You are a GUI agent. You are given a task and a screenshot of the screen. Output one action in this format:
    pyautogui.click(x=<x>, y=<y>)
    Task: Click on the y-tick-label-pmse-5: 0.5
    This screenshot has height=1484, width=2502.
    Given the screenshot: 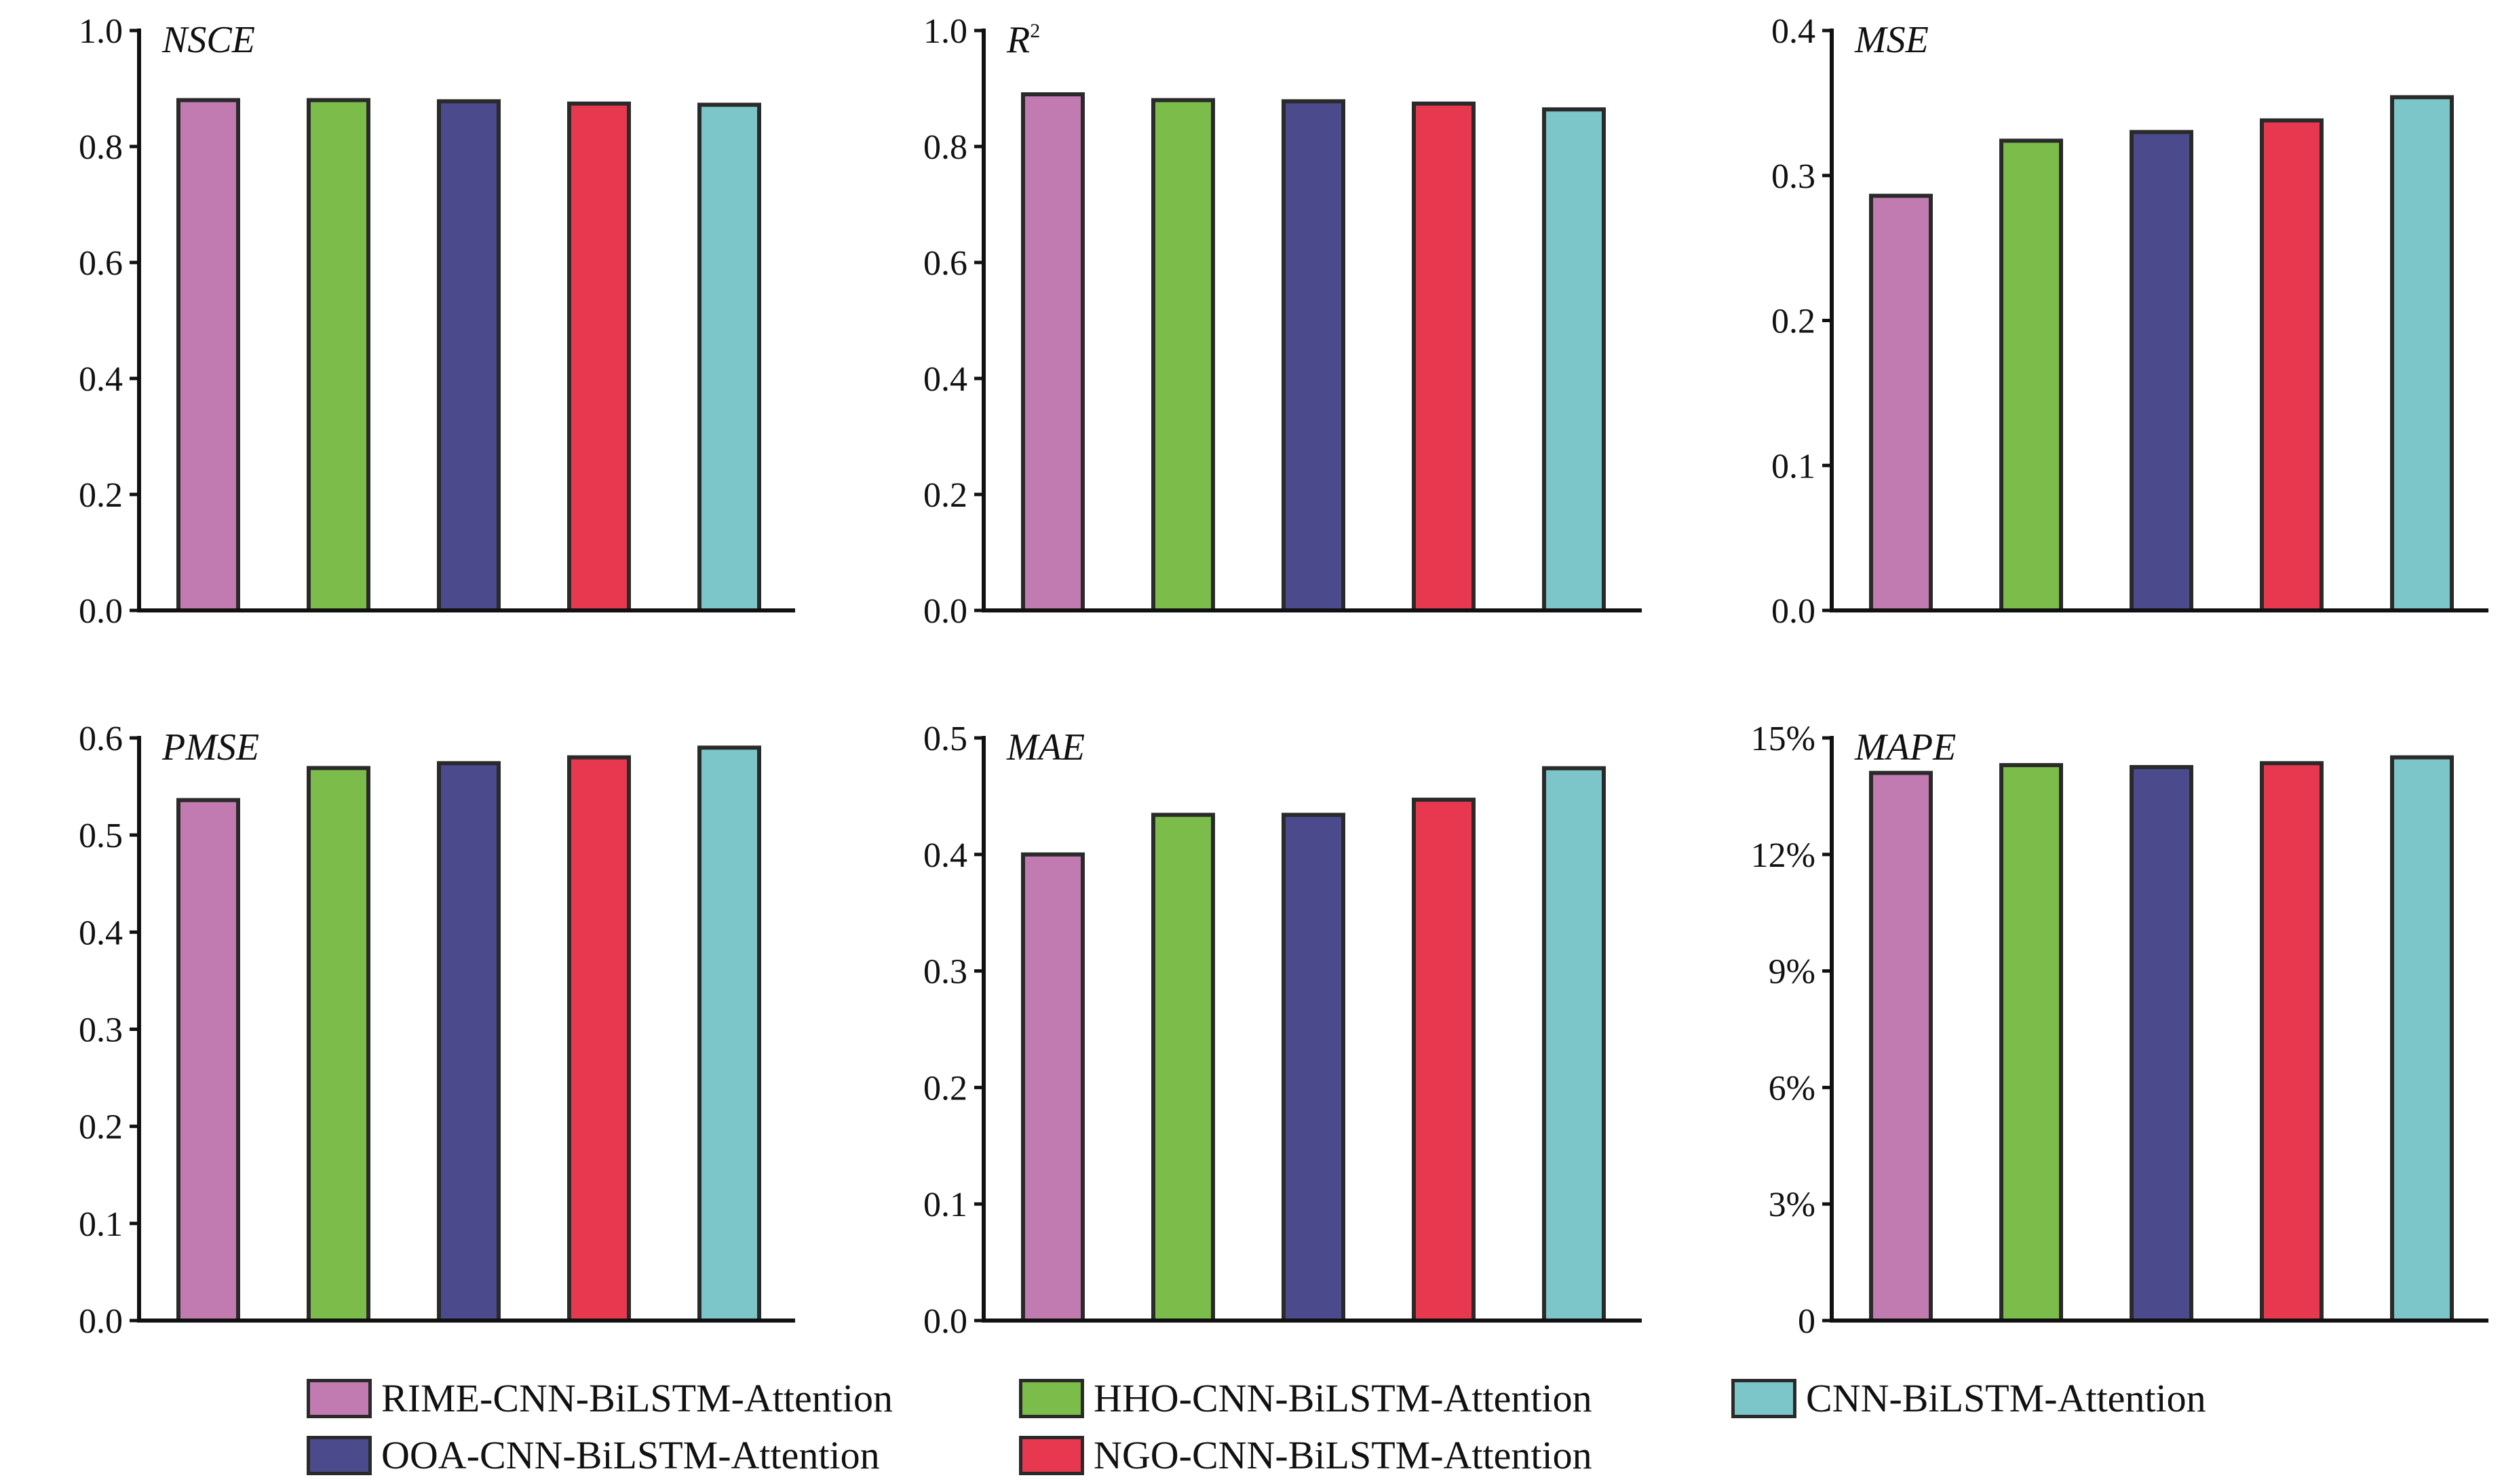 What is the action you would take?
    pyautogui.click(x=101, y=836)
    